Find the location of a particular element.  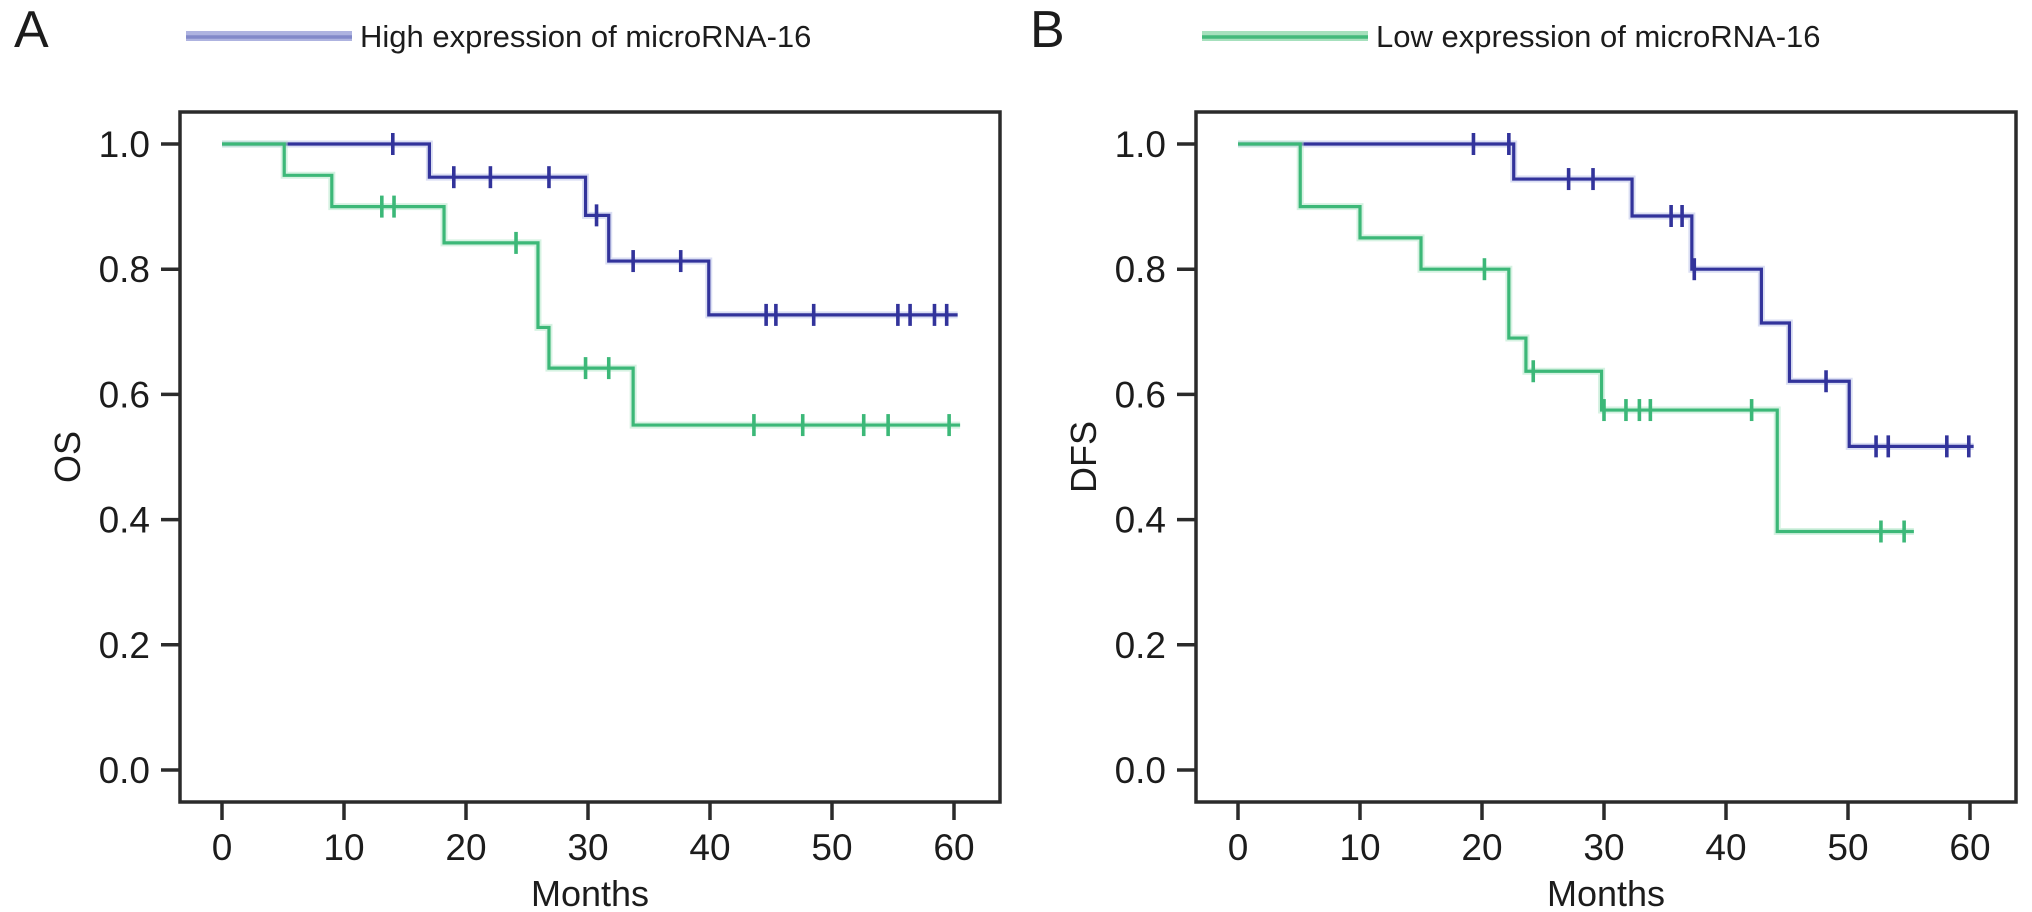

km-curve-halo-low is located at coordinates (1576, 337).